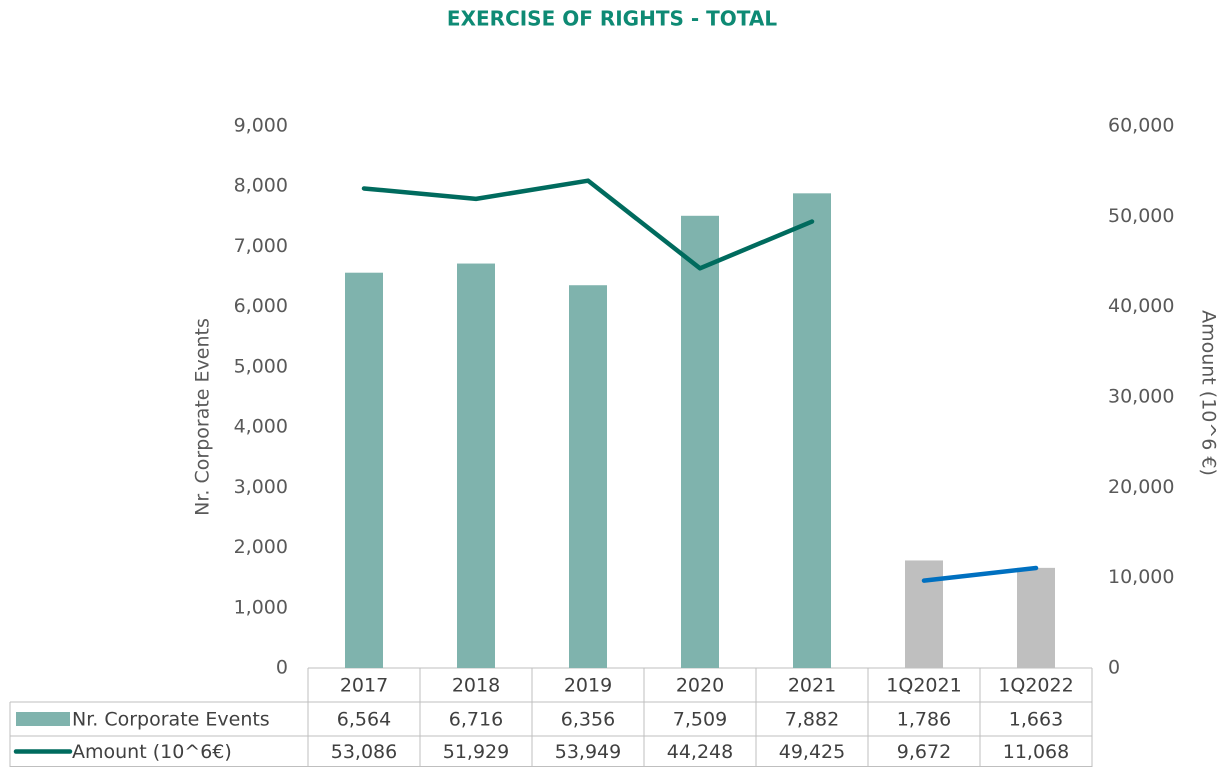  I want to click on table-value: 6,716, so click(476, 720).